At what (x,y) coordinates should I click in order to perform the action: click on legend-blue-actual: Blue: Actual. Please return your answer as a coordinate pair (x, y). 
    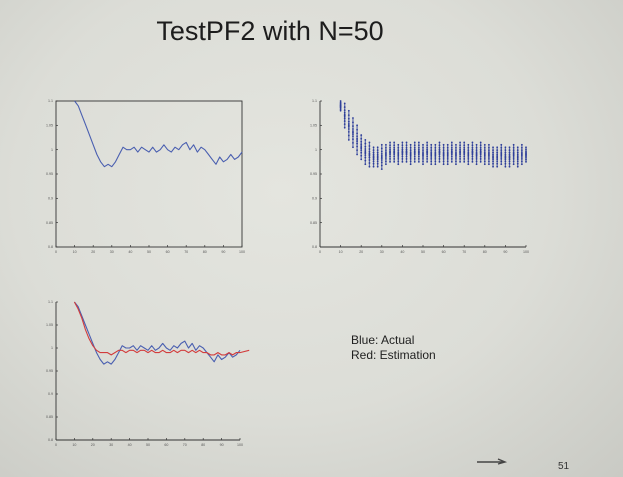
    Looking at the image, I should click on (383, 340).